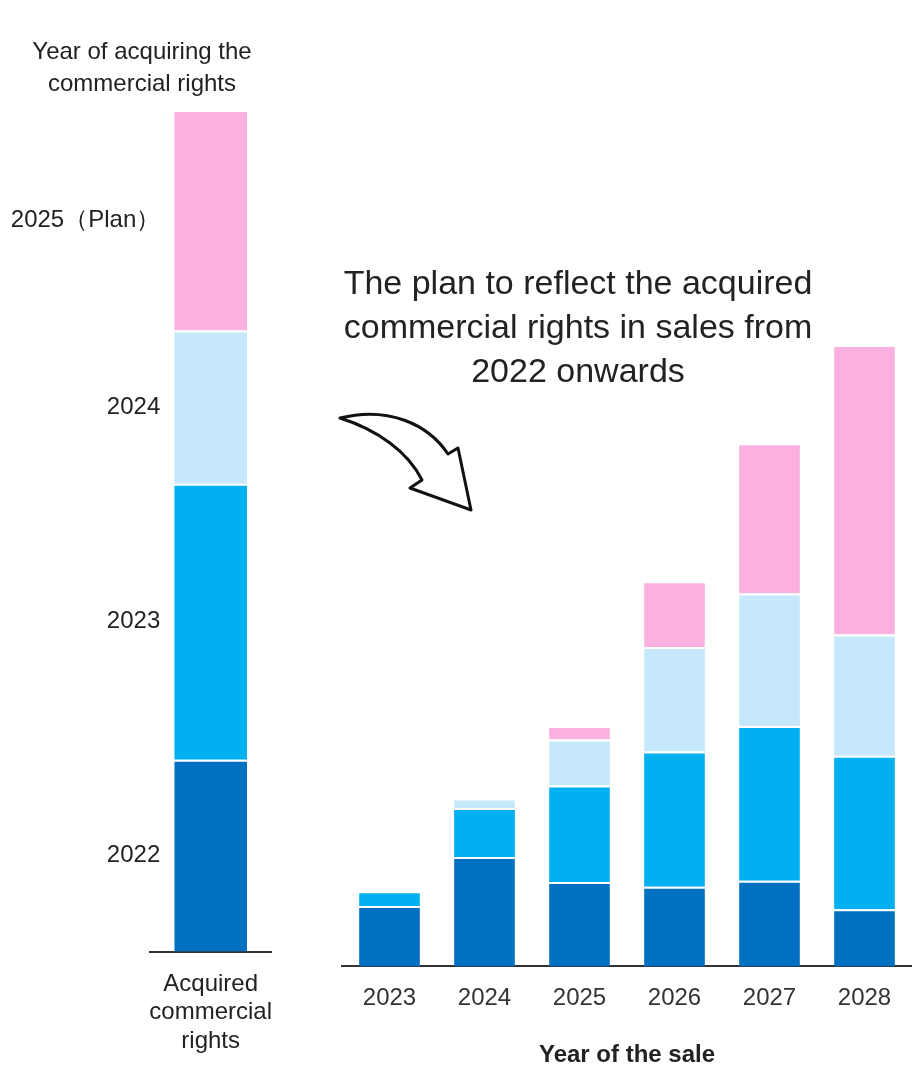  What do you see at coordinates (210, 1011) in the screenshot?
I see `x-tick-label: Acquired commercial rights` at bounding box center [210, 1011].